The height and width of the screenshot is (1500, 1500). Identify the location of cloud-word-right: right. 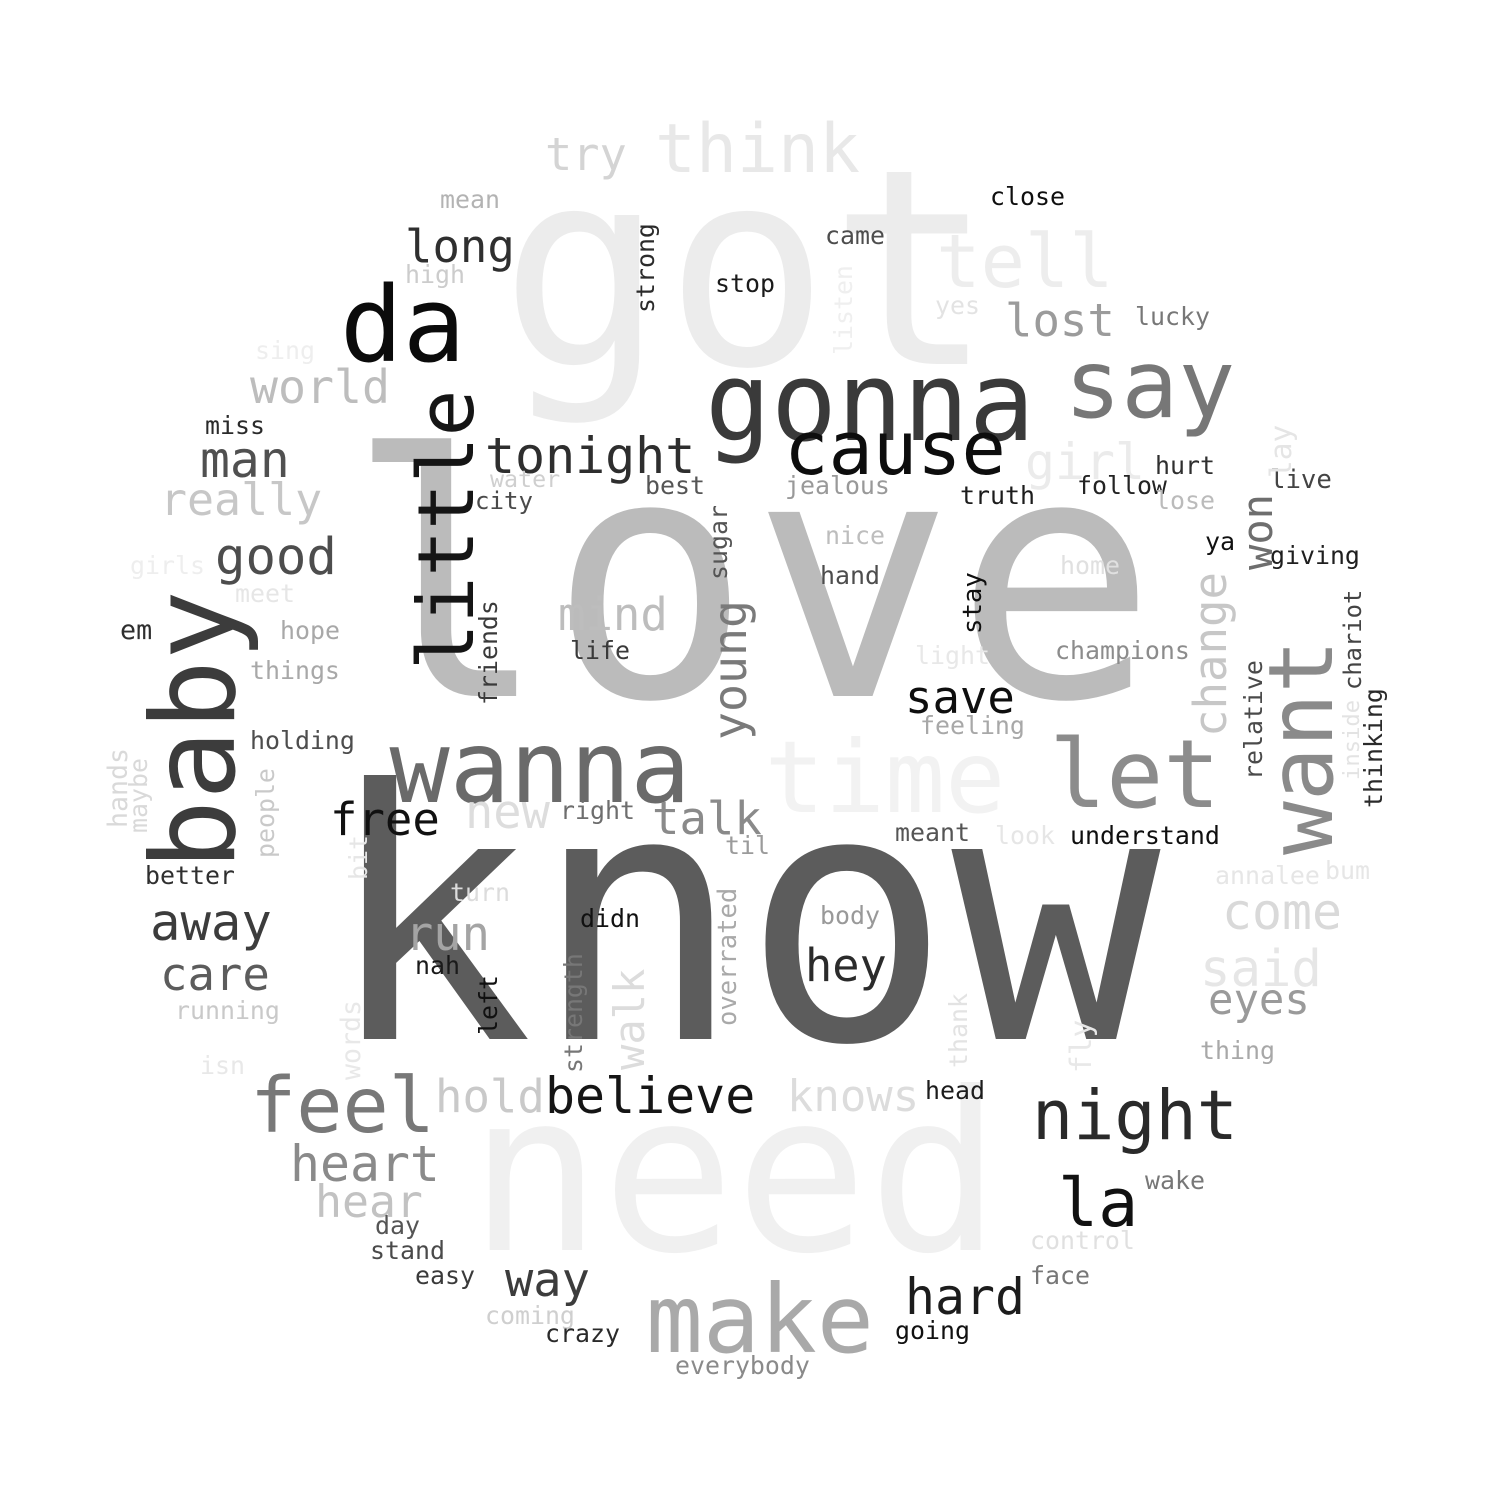
(597, 810).